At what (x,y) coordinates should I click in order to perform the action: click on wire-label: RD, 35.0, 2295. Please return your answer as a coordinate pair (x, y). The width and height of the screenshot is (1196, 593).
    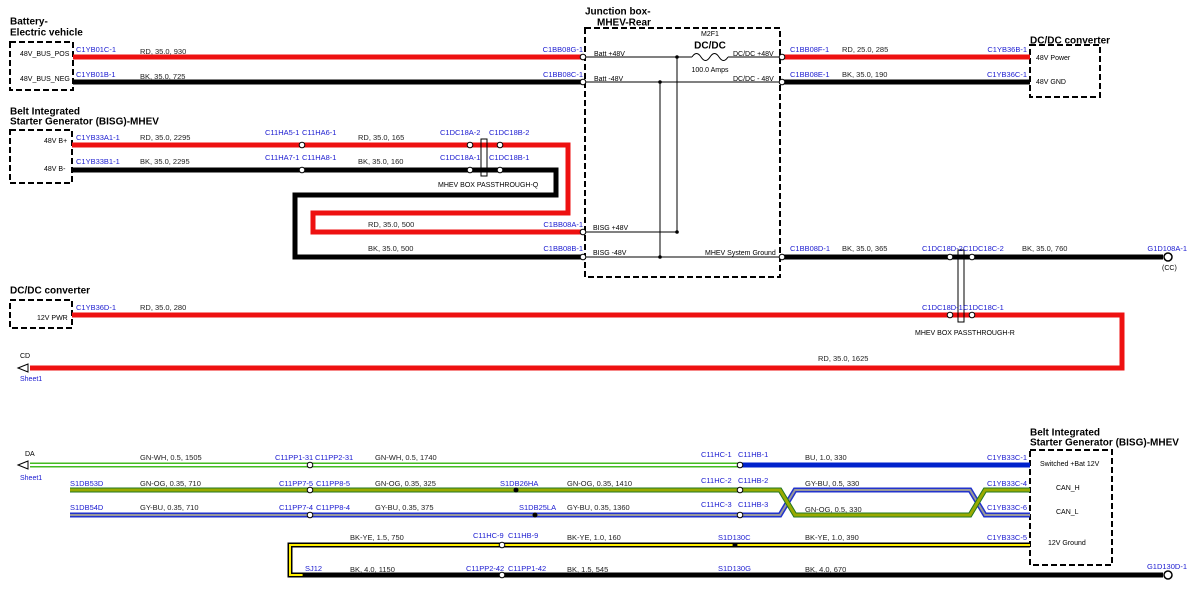
    Looking at the image, I should click on (165, 137).